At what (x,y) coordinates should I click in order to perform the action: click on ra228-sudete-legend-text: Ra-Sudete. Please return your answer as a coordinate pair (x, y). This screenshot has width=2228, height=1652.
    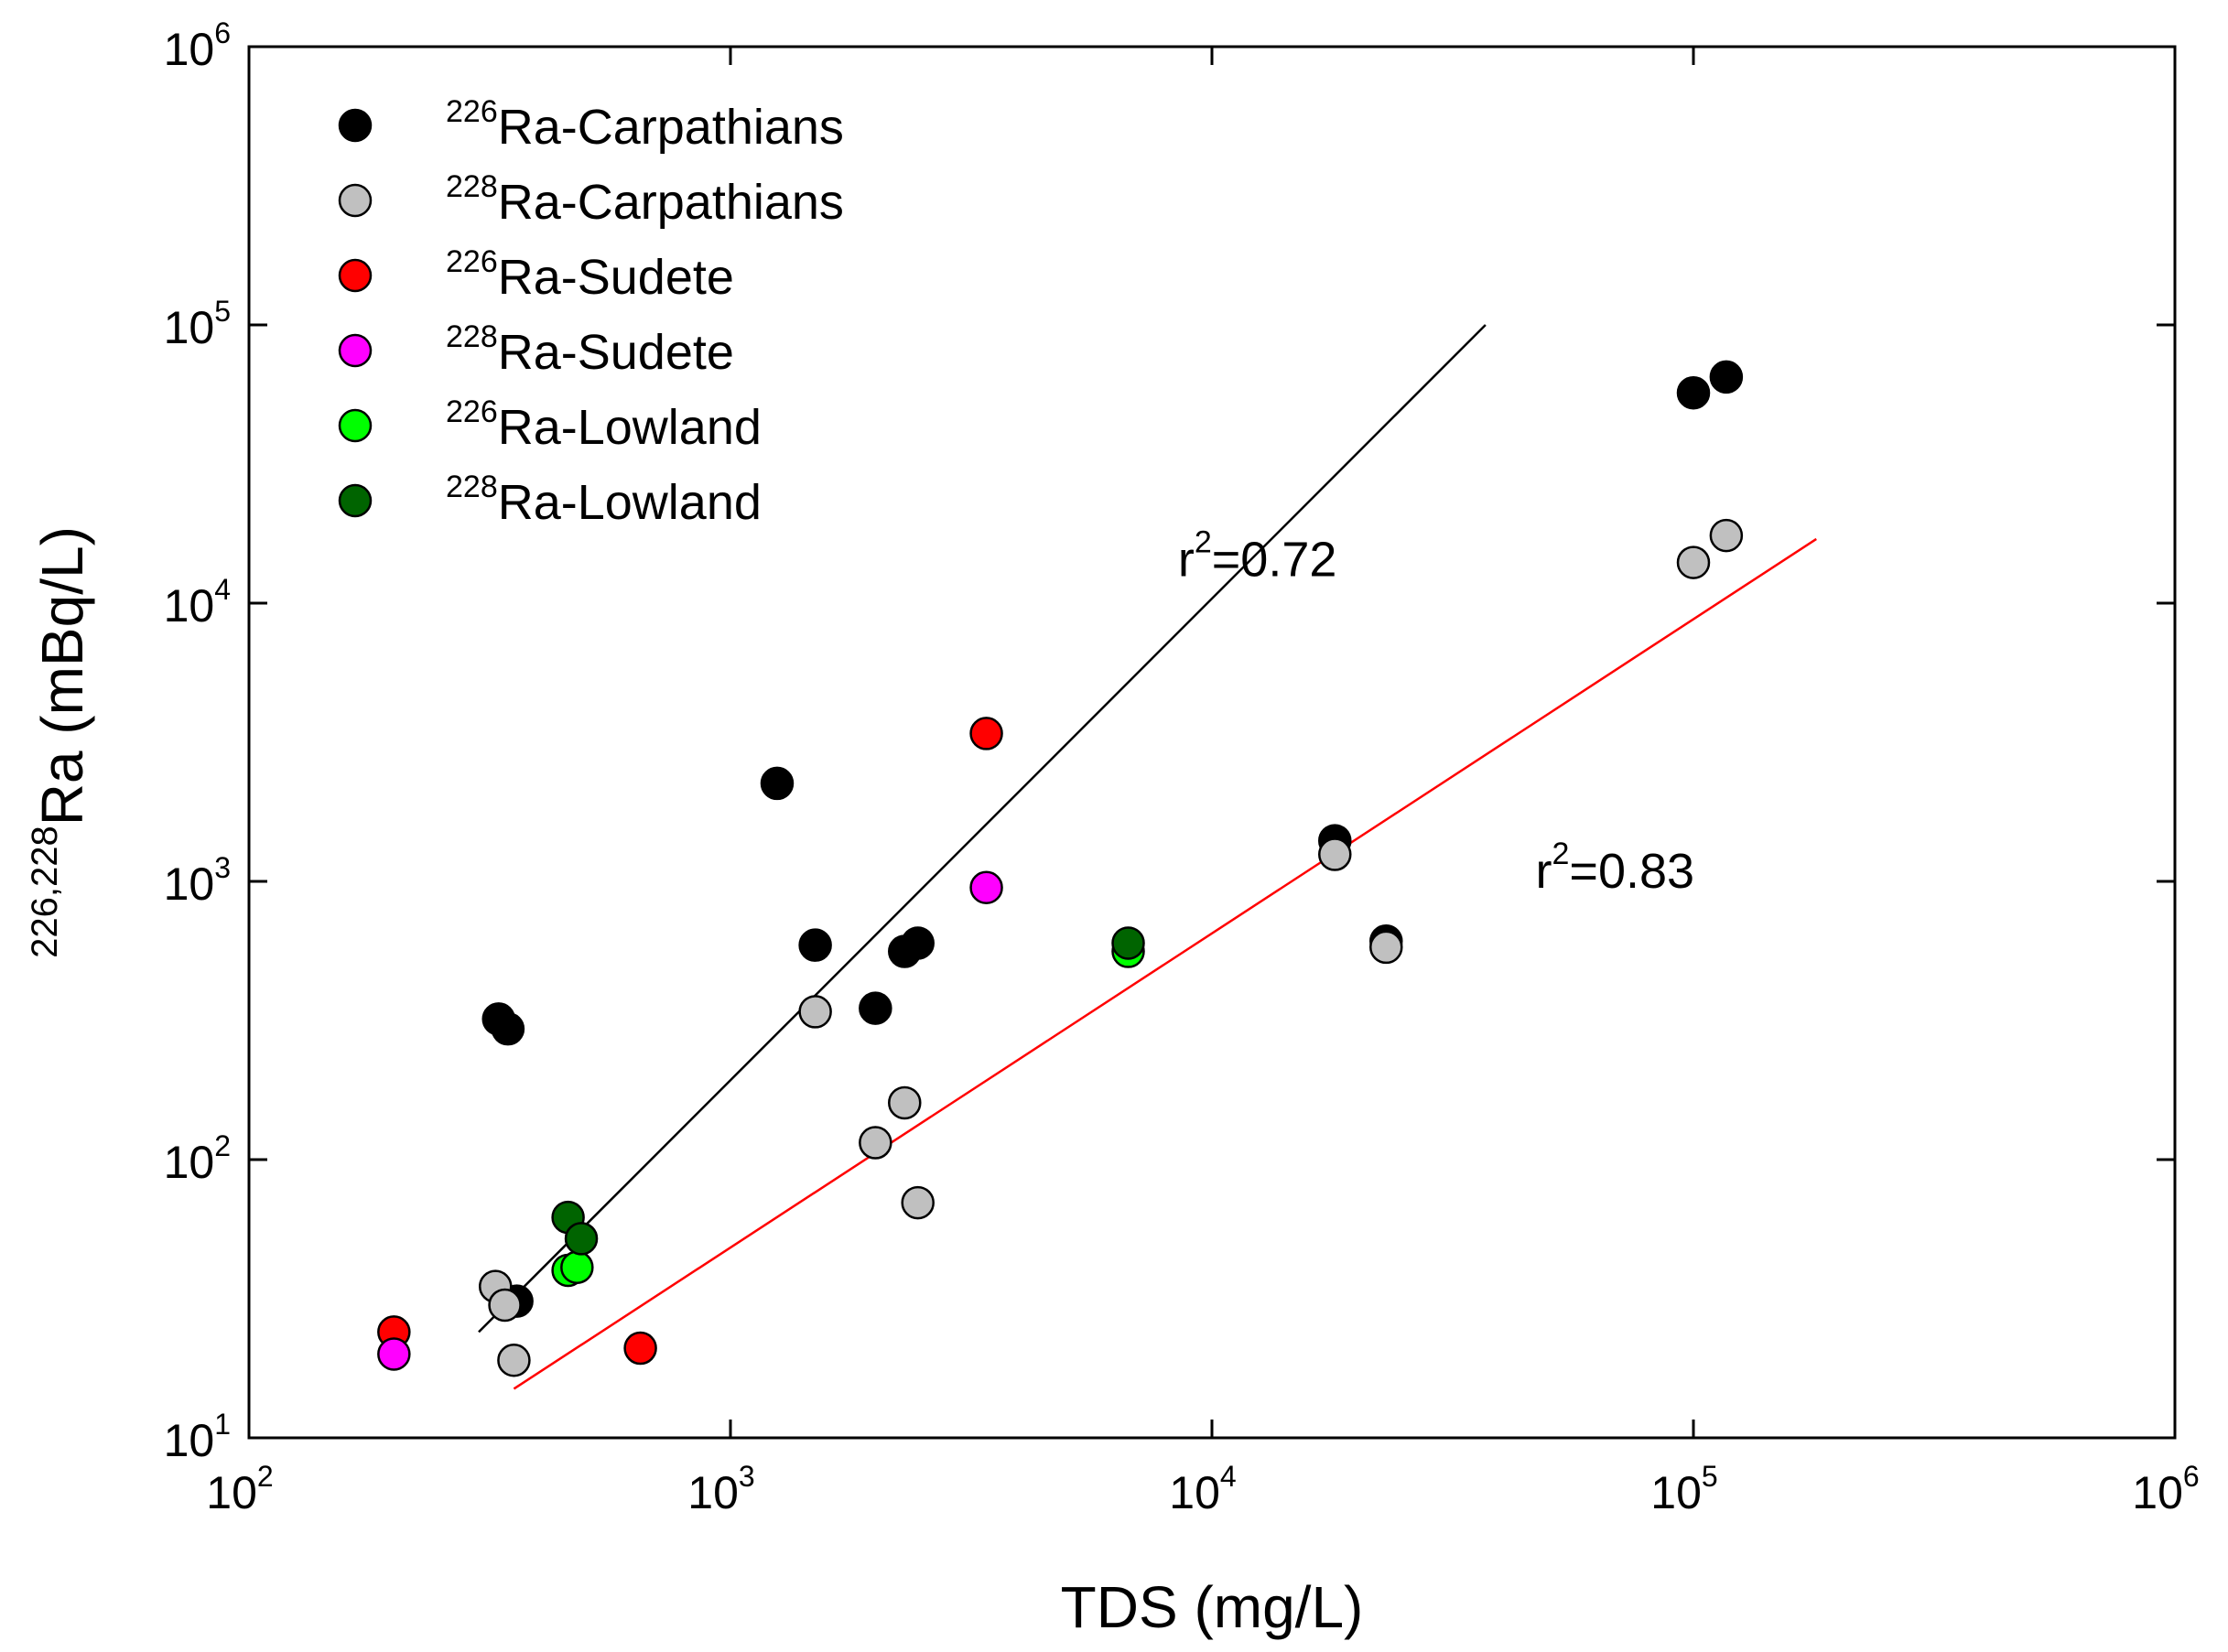
    Looking at the image, I should click on (616, 352).